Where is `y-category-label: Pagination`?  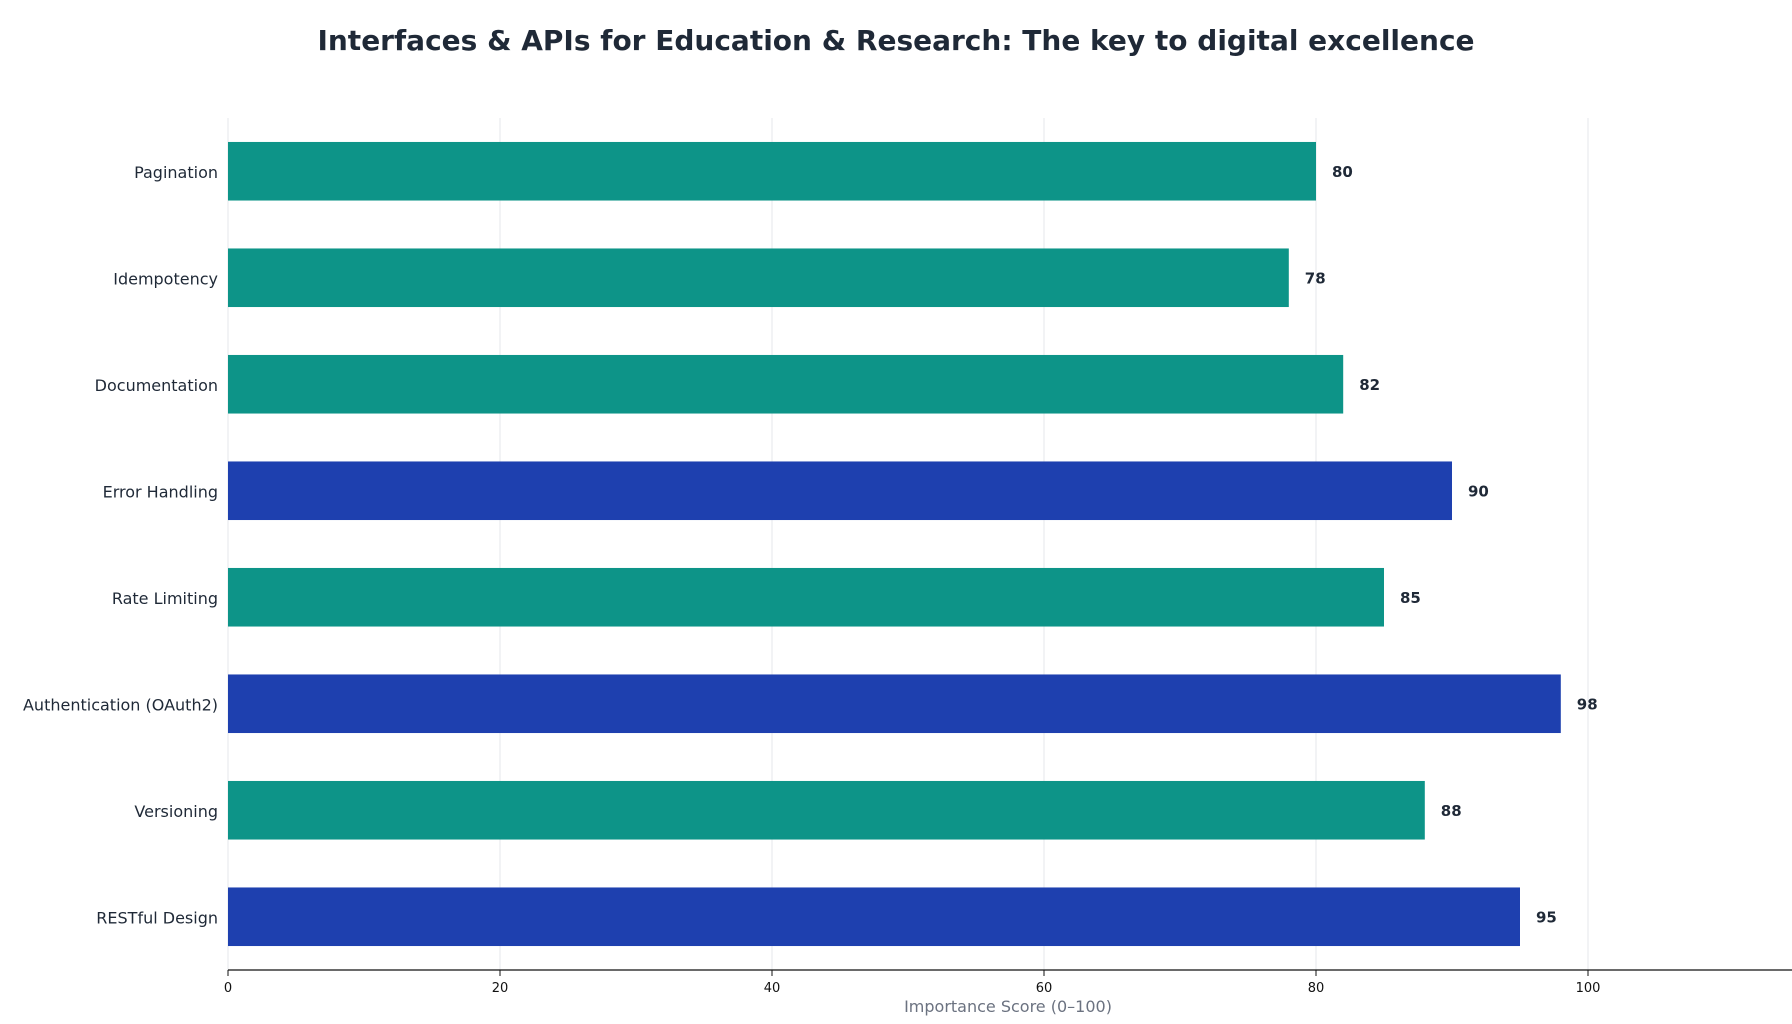 y-category-label: Pagination is located at coordinates (176, 172).